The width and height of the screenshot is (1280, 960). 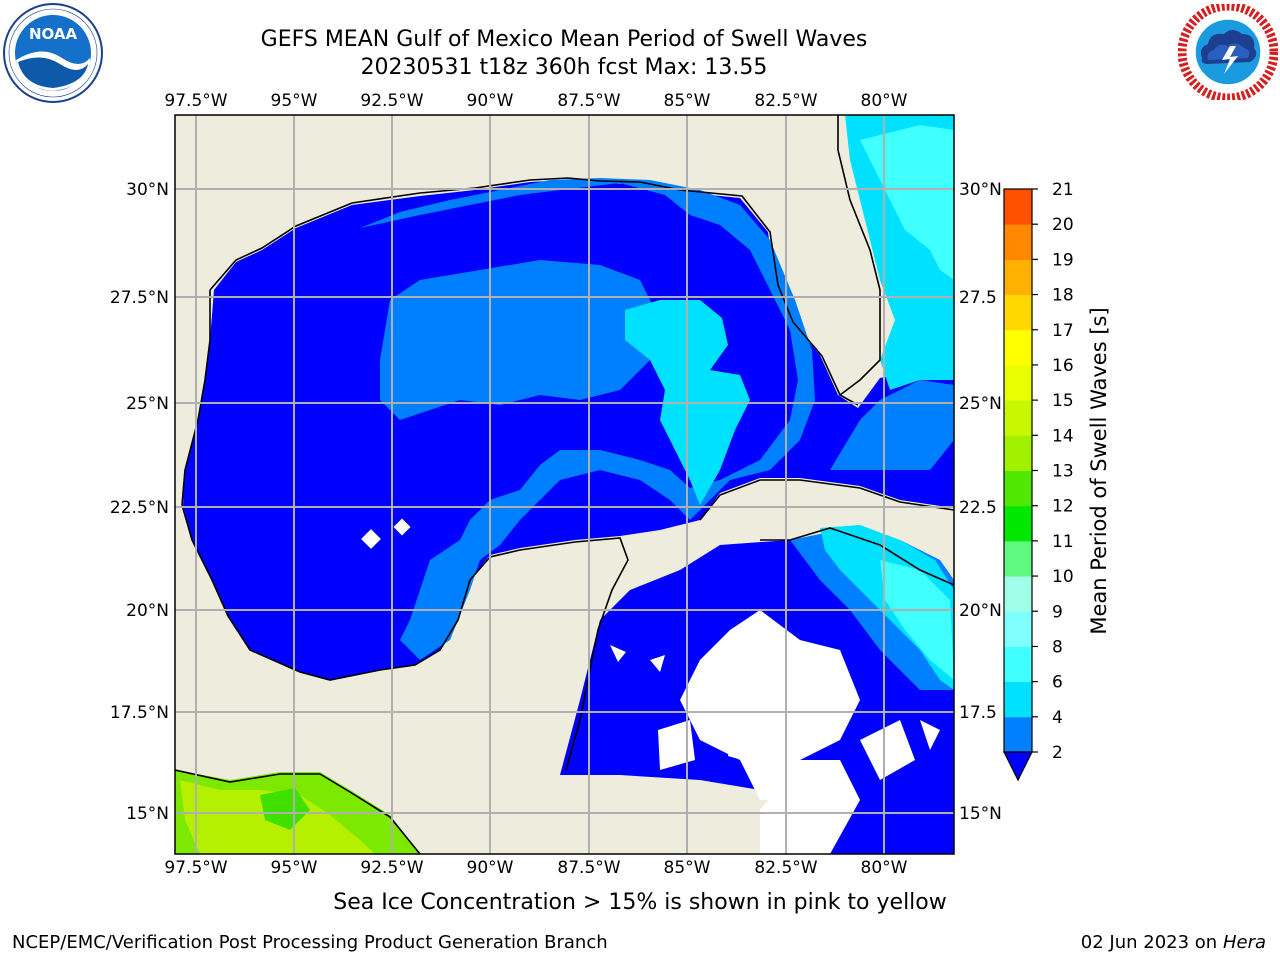 I want to click on lat-label-left: 22.5°N, so click(x=139, y=508).